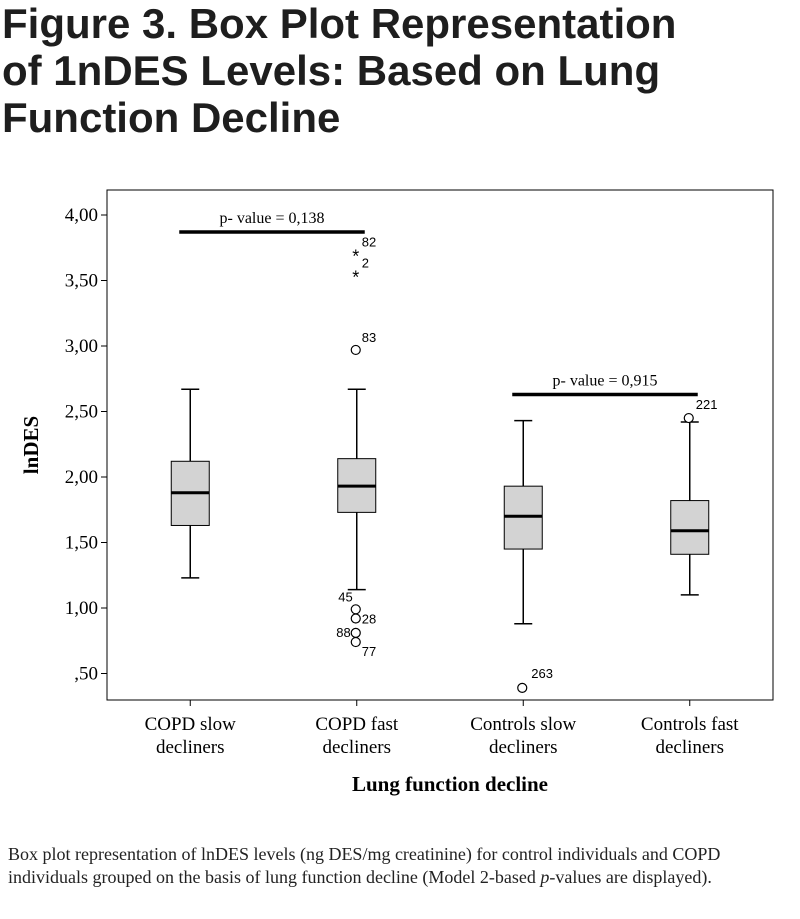 The height and width of the screenshot is (919, 800). What do you see at coordinates (191, 724) in the screenshot?
I see `x-tick-label-line: COPD slow` at bounding box center [191, 724].